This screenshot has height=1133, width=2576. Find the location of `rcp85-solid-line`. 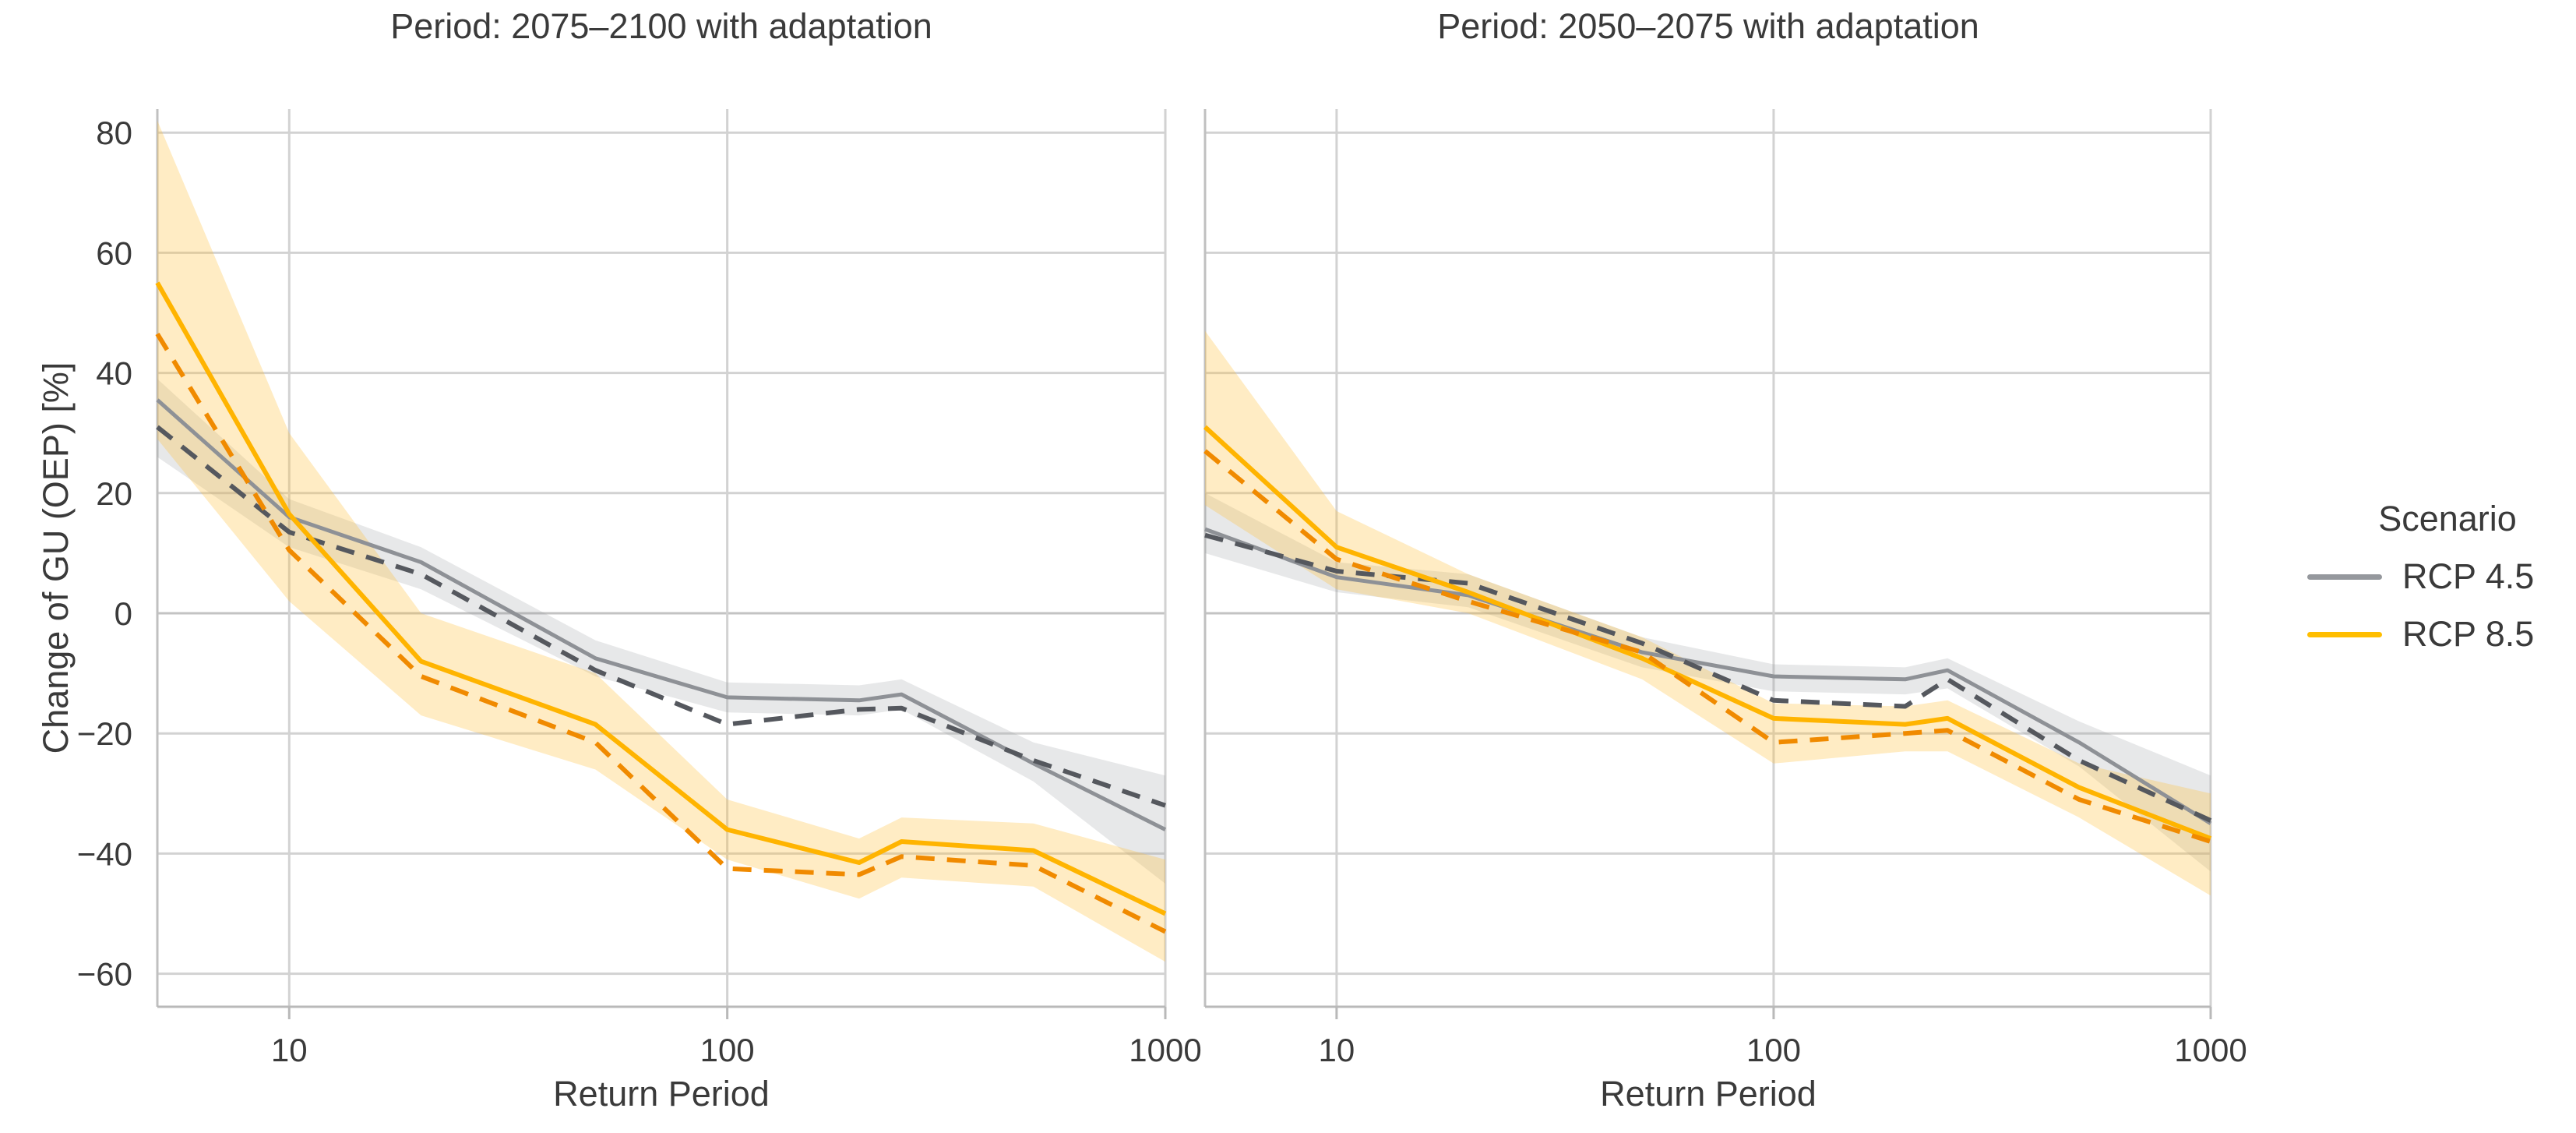

rcp85-solid-line is located at coordinates (1707, 633).